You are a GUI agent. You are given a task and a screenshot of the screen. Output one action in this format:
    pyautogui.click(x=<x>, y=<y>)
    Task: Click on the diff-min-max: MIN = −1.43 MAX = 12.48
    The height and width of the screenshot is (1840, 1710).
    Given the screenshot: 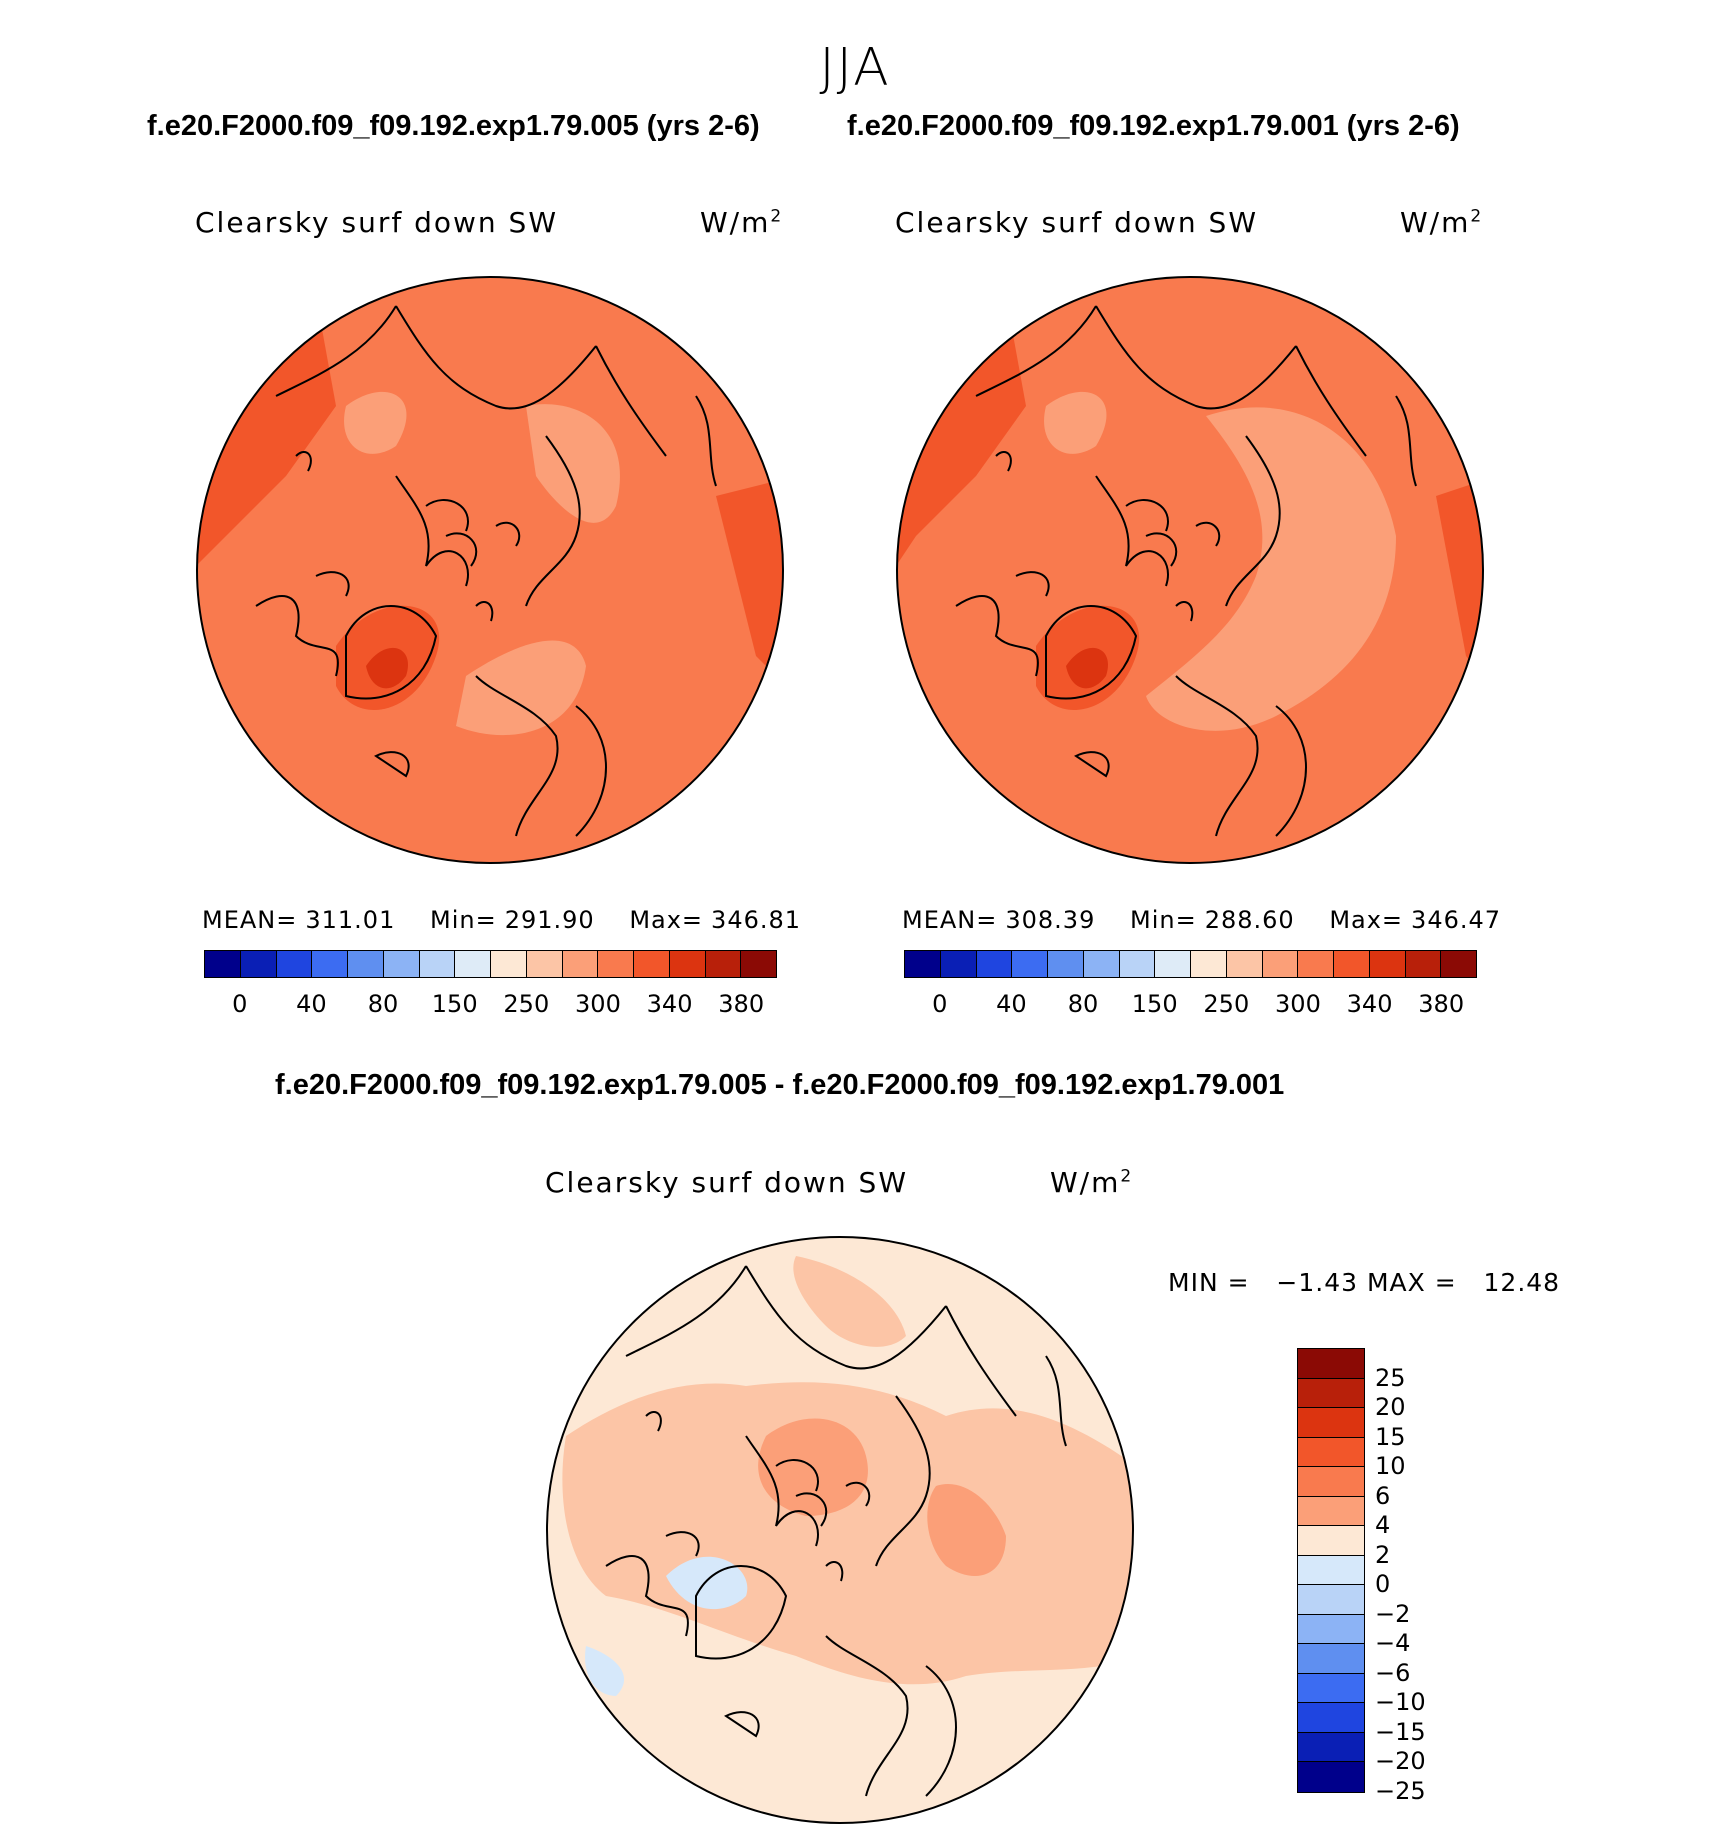 What is the action you would take?
    pyautogui.click(x=1364, y=1282)
    